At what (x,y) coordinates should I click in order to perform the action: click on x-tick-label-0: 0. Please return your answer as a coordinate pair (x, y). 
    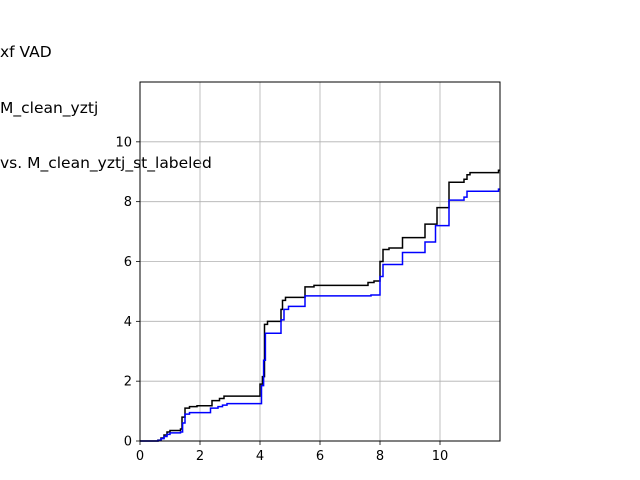
    Looking at the image, I should click on (140, 456).